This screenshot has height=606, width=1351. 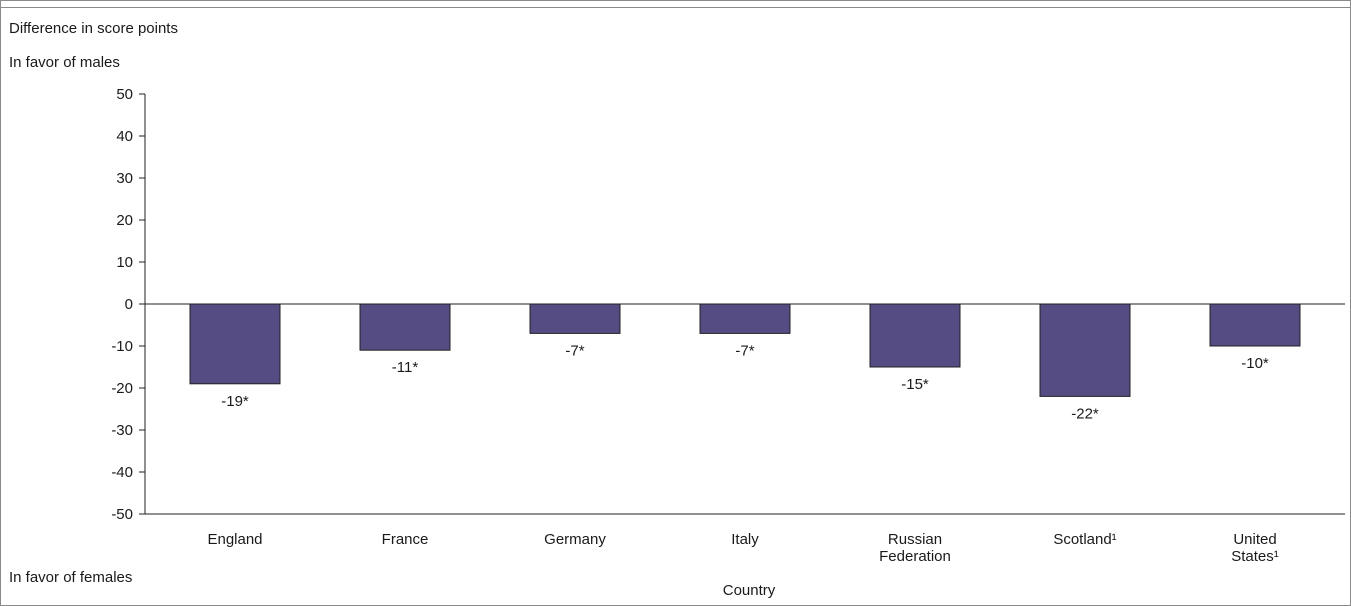 What do you see at coordinates (405, 367) in the screenshot?
I see `value-label: -11*` at bounding box center [405, 367].